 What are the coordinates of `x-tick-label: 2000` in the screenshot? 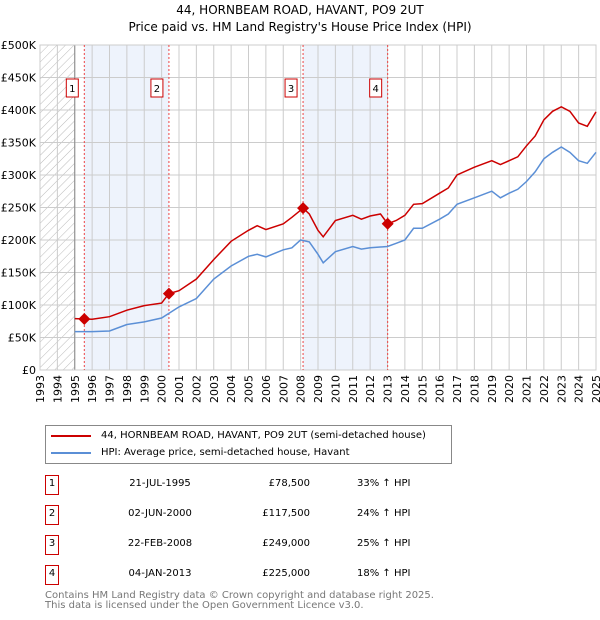 It's located at (162, 389).